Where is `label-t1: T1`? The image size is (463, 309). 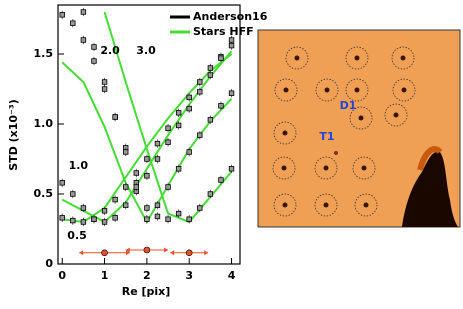 label-t1: T1 is located at coordinates (326, 136).